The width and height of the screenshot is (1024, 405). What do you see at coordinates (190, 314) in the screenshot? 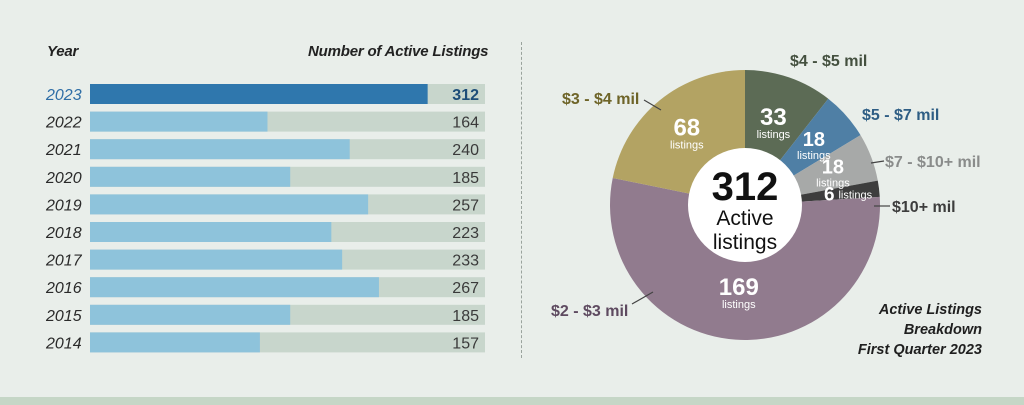
I see `bar-2015` at bounding box center [190, 314].